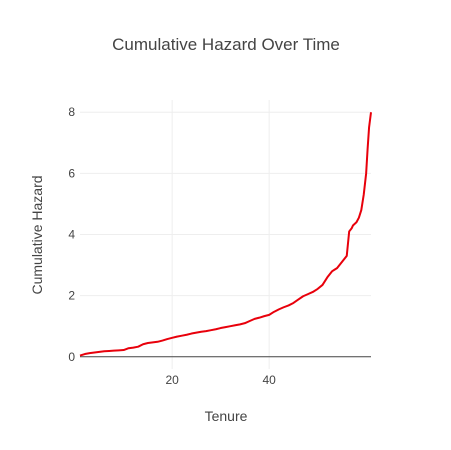  What do you see at coordinates (37, 234) in the screenshot?
I see `y-axis-title: Cumulative Hazard` at bounding box center [37, 234].